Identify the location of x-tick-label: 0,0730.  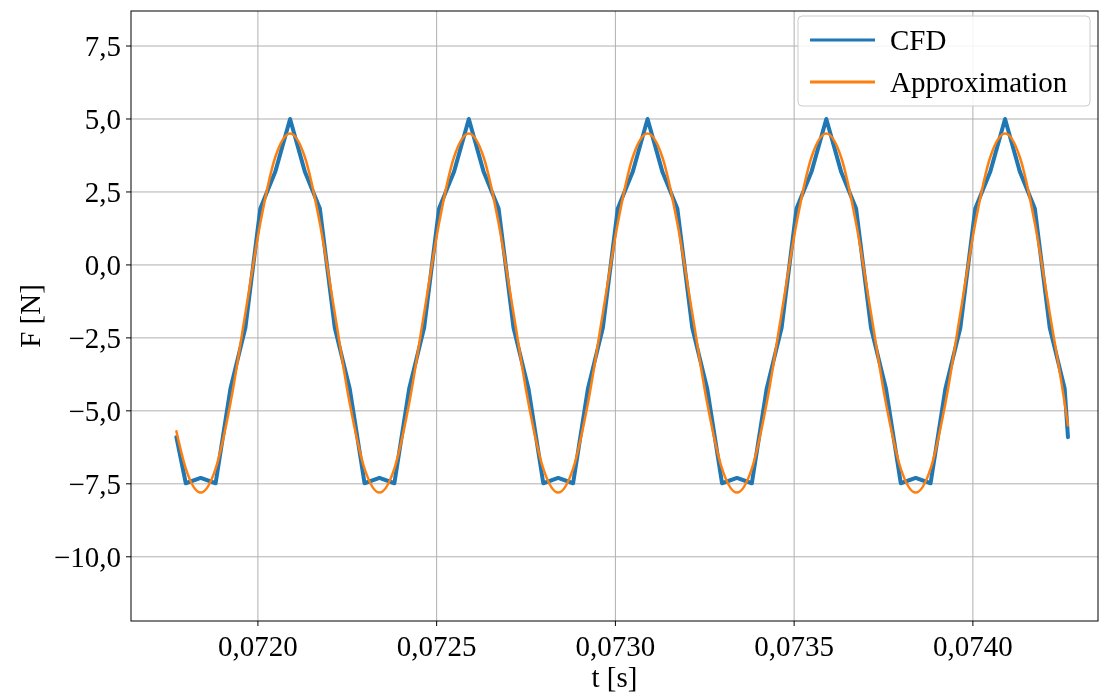
(615, 646).